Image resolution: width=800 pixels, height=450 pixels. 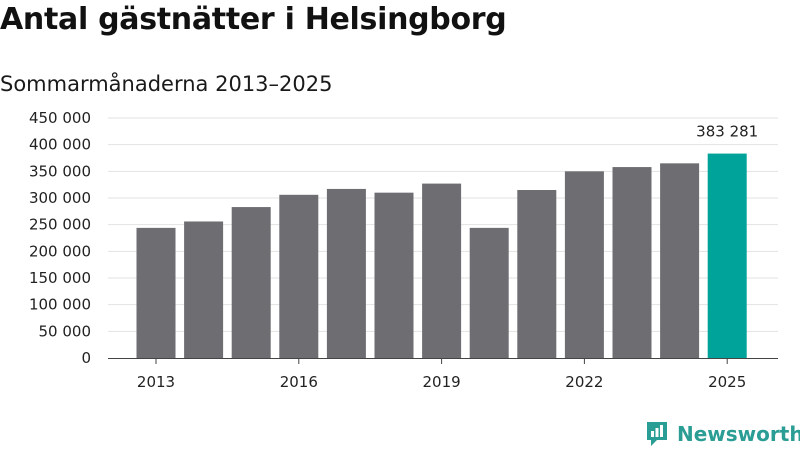 I want to click on x-tick-label: 2019, so click(x=442, y=382).